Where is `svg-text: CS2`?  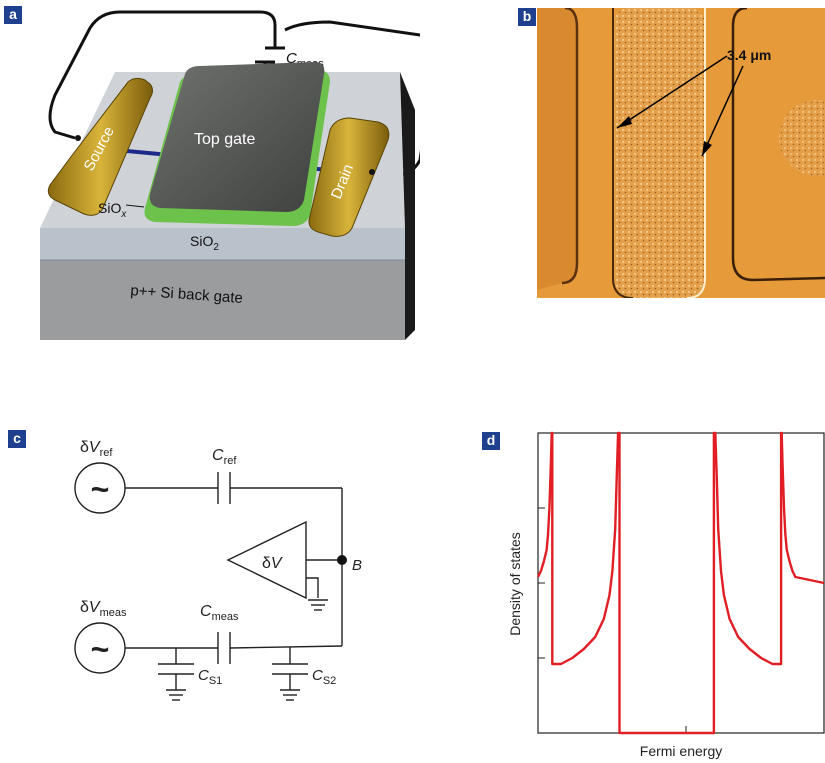 svg-text: CS2 is located at coordinates (324, 677).